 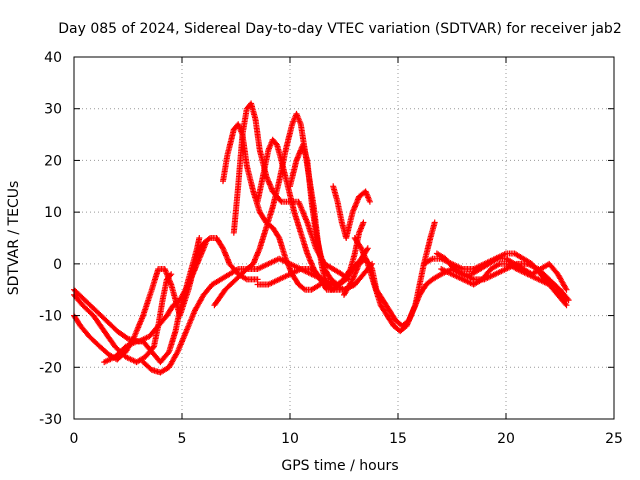 What do you see at coordinates (57, 265) in the screenshot?
I see `y-tick-label: 0` at bounding box center [57, 265].